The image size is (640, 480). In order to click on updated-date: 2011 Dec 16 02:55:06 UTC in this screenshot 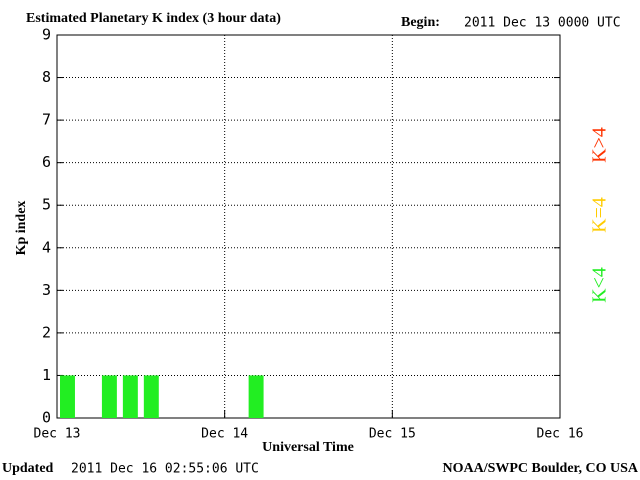, I will do `click(165, 469)`.